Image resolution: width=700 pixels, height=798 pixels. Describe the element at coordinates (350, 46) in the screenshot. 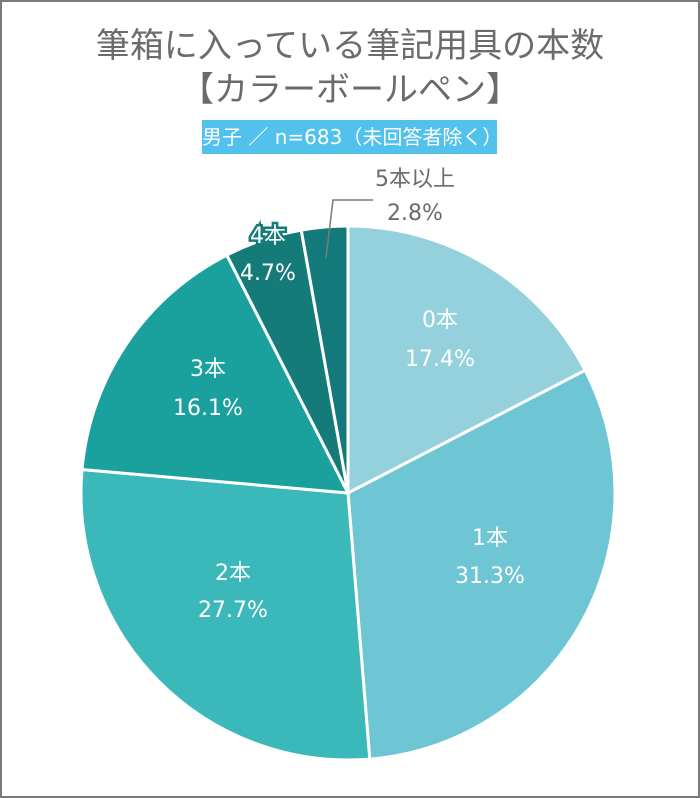

I see `chart-title-line1: 筆箱に入っている筆記用具の本数` at that location.